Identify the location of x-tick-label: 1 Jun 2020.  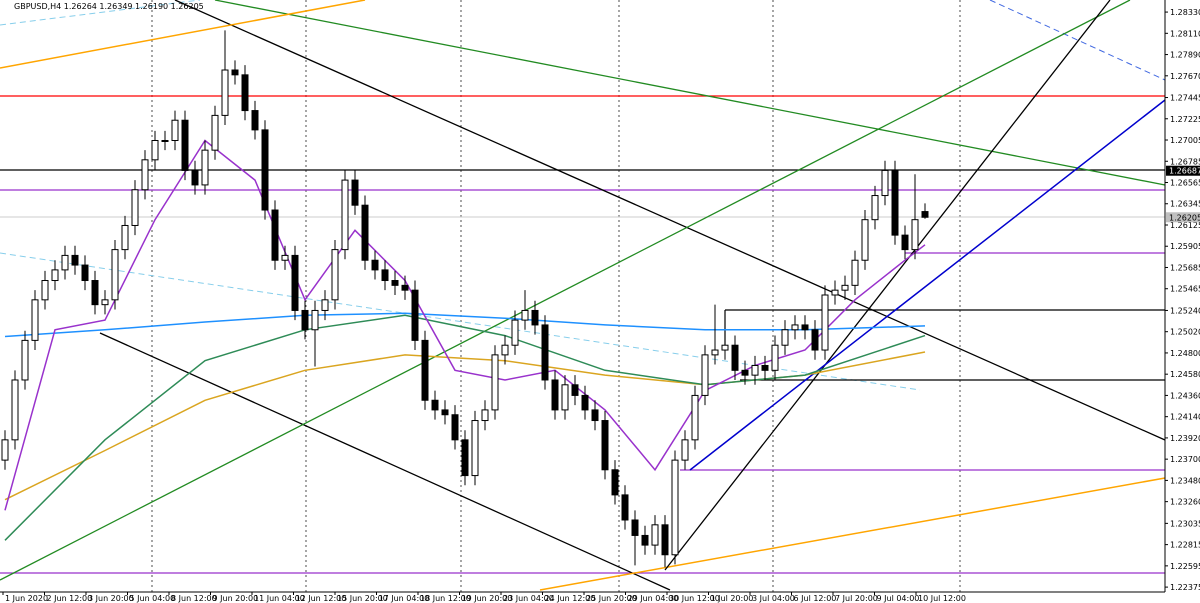
(26, 598).